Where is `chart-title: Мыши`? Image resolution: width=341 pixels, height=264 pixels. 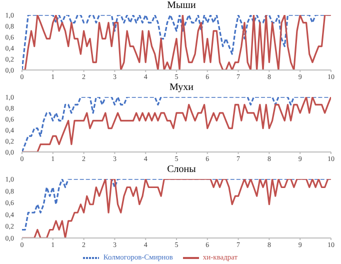 chart-title: Мыши is located at coordinates (181, 6).